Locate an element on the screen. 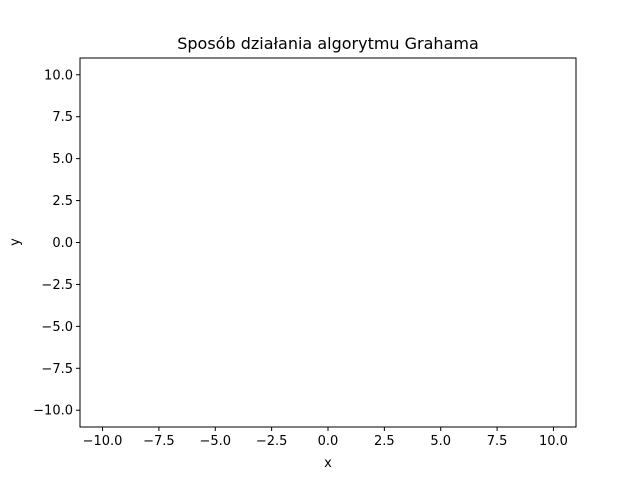 The height and width of the screenshot is (485, 640). x-tick-label: 5.0 is located at coordinates (440, 441).